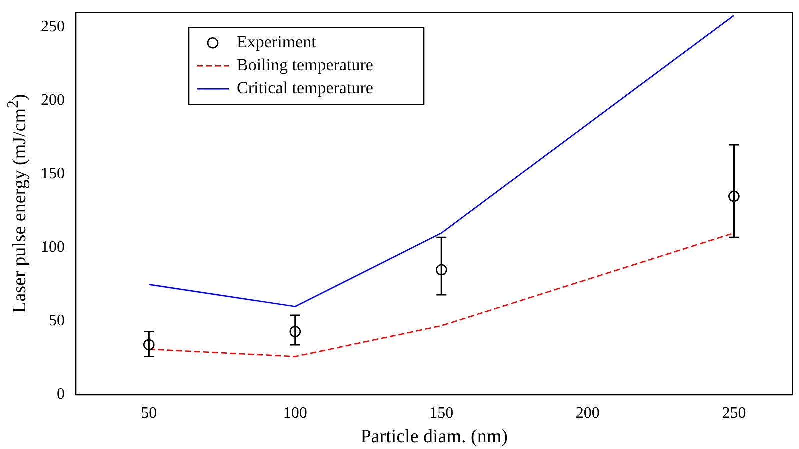 The width and height of the screenshot is (799, 449). Describe the element at coordinates (53, 27) in the screenshot. I see `y-tick-label: 250` at that location.